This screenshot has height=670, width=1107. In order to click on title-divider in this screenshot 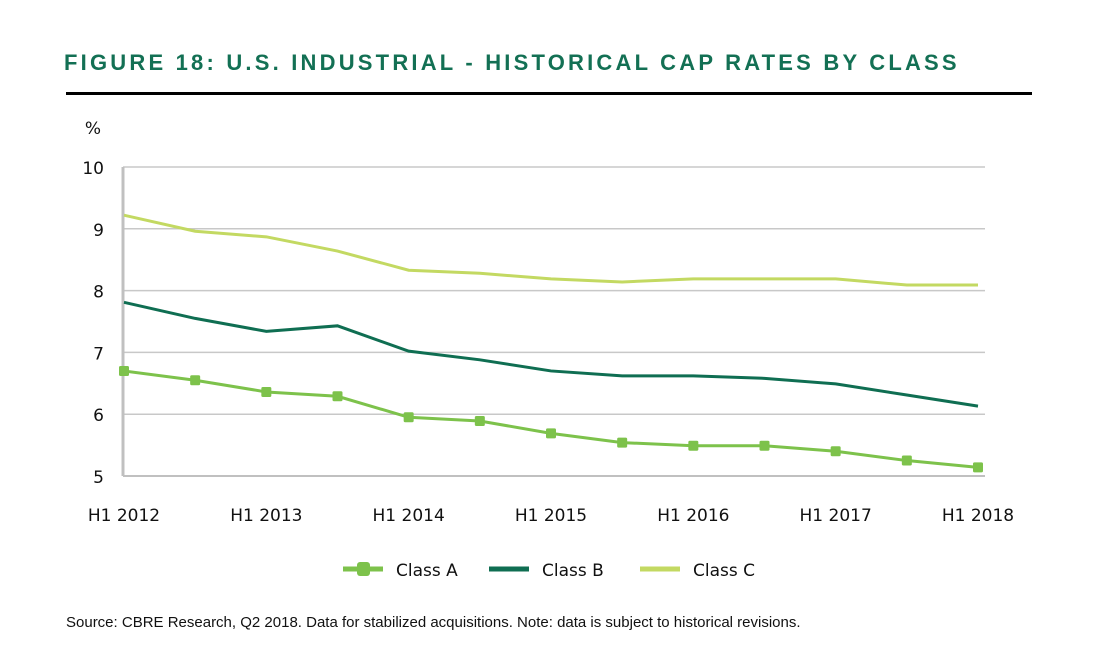, I will do `click(549, 93)`.